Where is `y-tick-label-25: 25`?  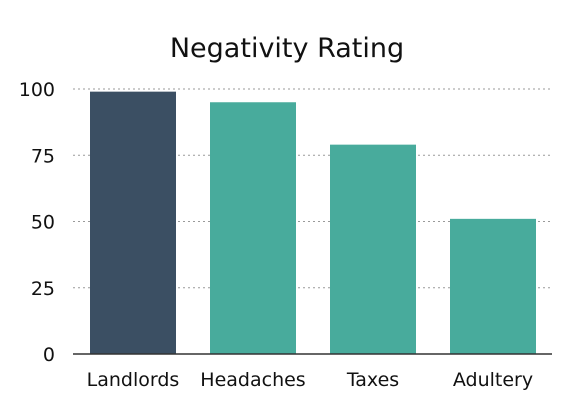
y-tick-label-25: 25 is located at coordinates (43, 289).